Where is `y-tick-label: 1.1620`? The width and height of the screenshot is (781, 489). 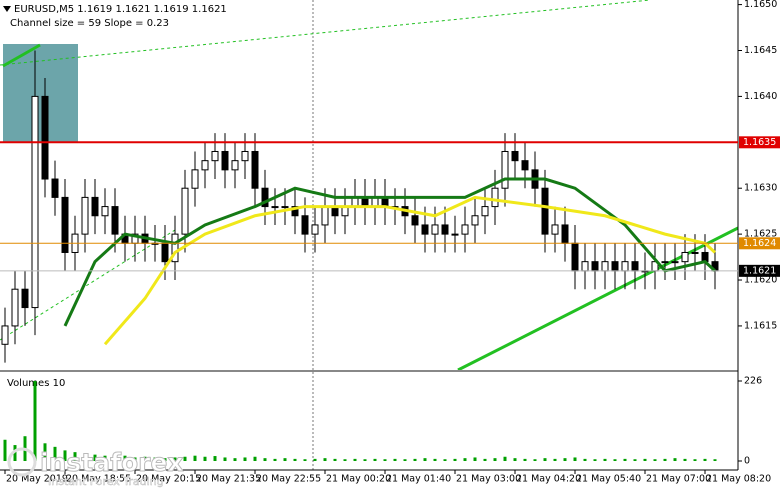 y-tick-label: 1.1620 is located at coordinates (760, 280).